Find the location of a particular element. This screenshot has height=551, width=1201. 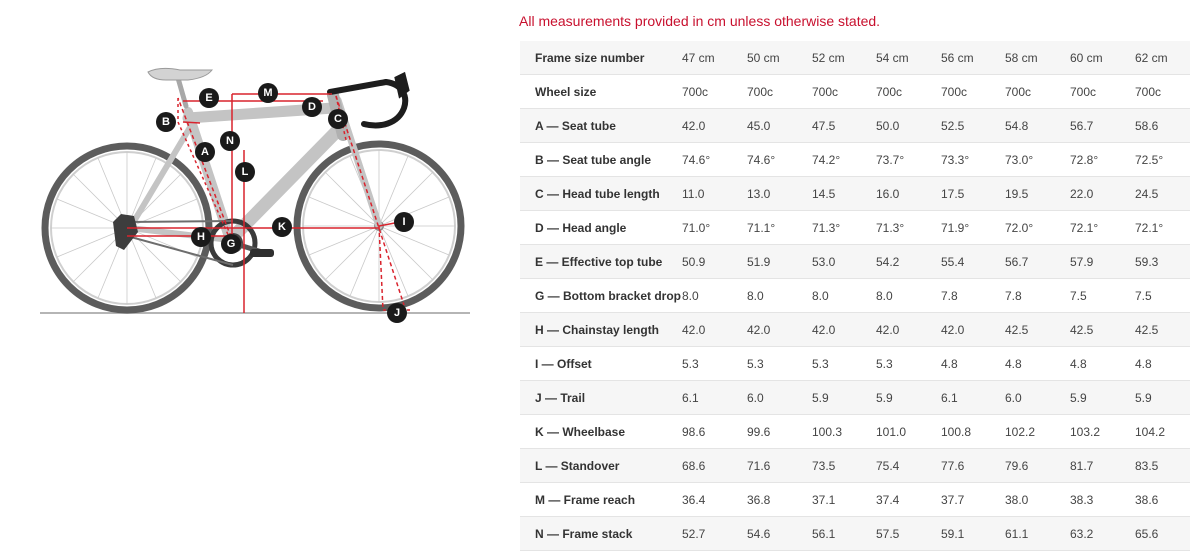

table-cell: 54 cm is located at coordinates (908, 58).